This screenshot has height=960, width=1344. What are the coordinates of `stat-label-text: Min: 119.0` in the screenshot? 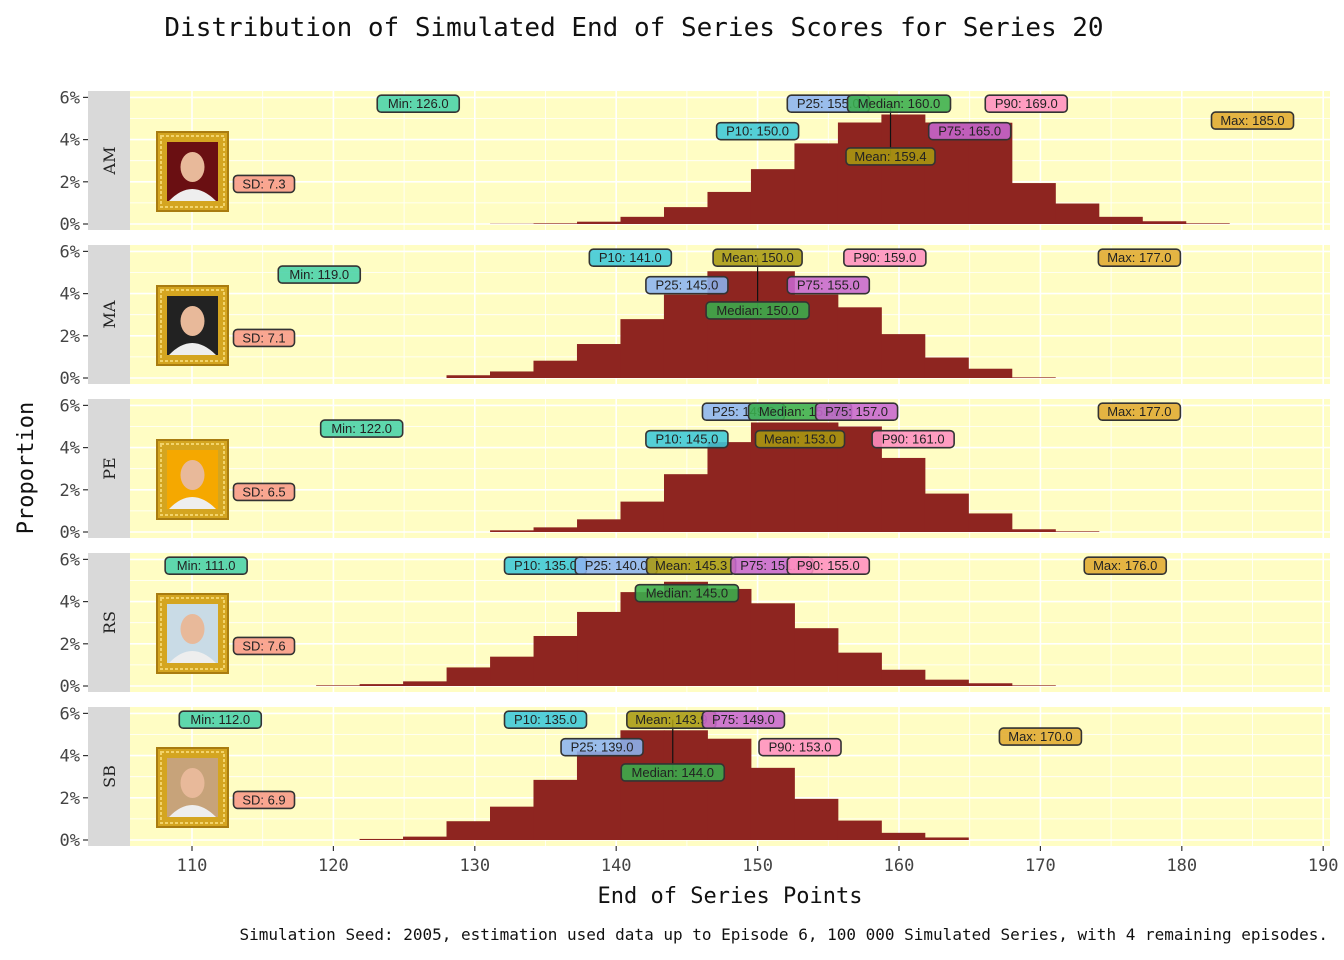 It's located at (319, 274).